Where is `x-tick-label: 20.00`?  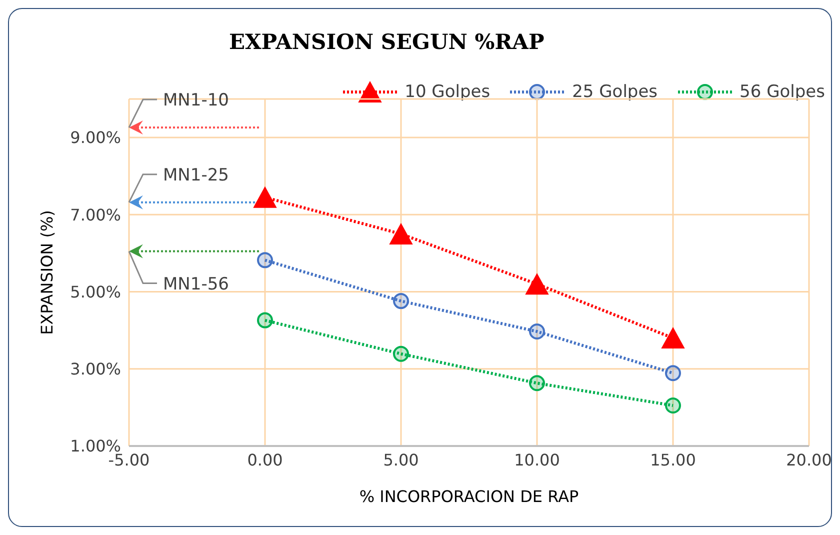
x-tick-label: 20.00 is located at coordinates (809, 460).